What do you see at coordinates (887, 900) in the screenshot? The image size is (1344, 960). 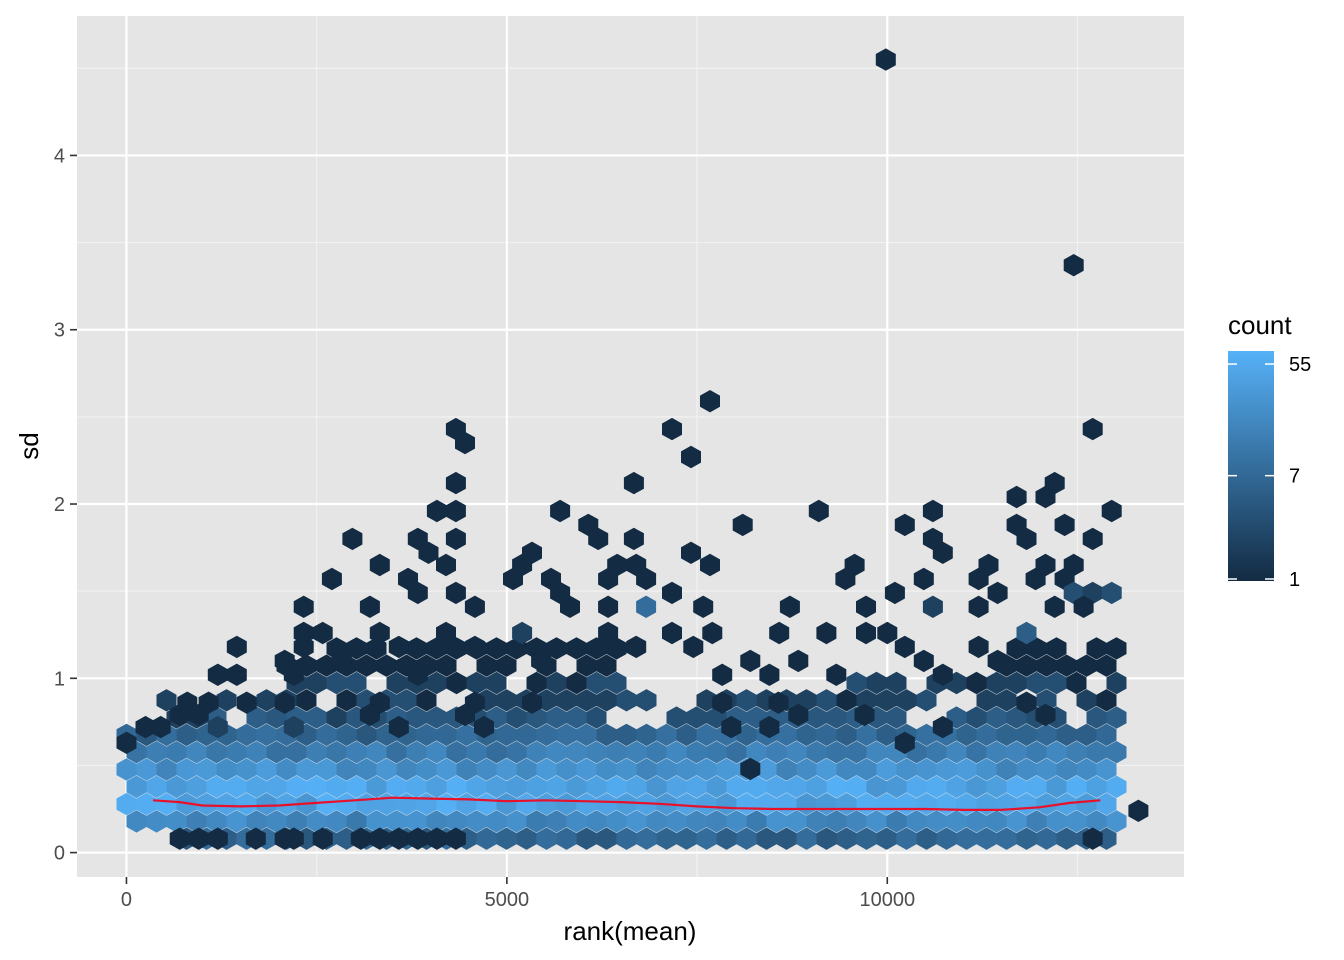 I see `x-tick-label: 10000` at bounding box center [887, 900].